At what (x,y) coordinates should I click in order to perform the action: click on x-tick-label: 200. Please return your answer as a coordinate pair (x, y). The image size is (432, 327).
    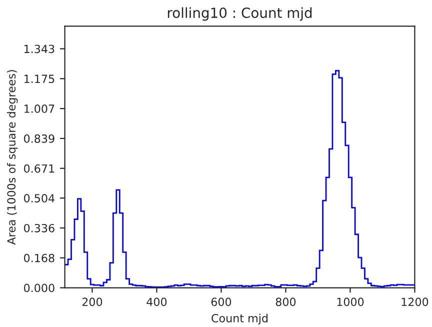
    Looking at the image, I should click on (92, 302).